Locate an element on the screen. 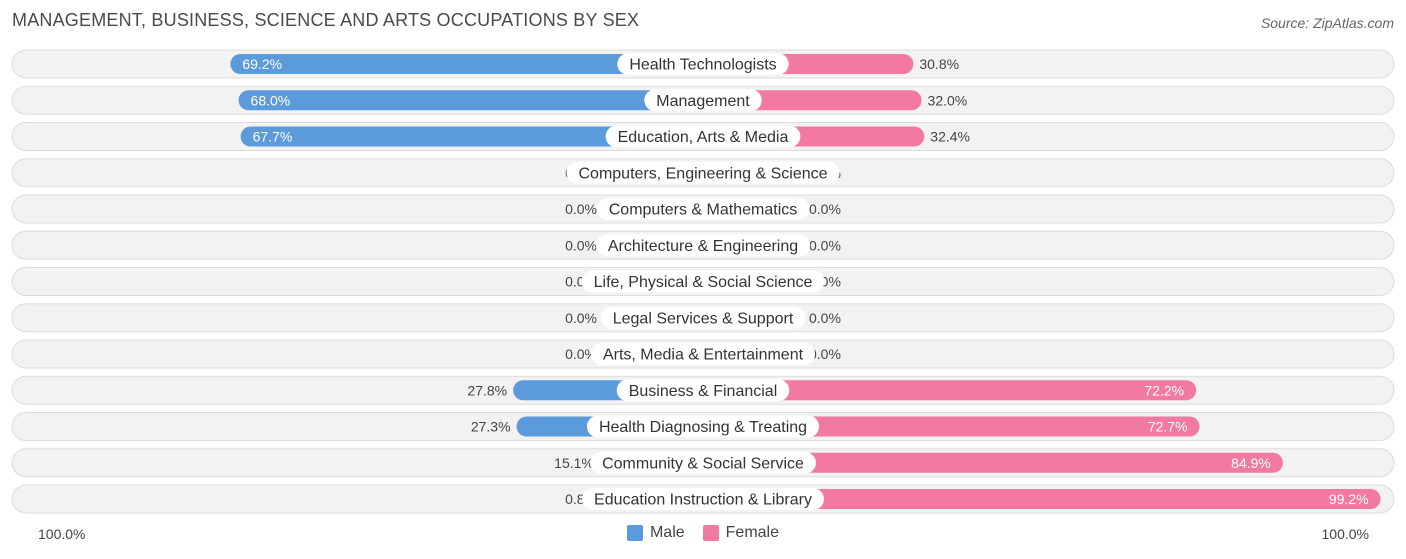 This screenshot has height=559, width=1406. chart-row: 0.8% 99.2%Education Instruction & Library is located at coordinates (703, 499).